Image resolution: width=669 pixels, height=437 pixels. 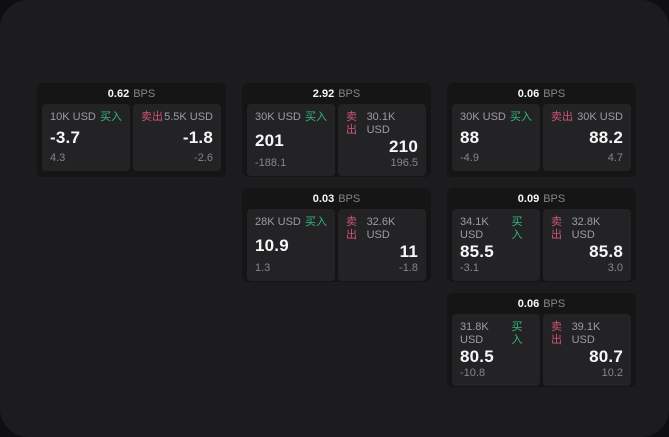 I want to click on sell-quote-panel: 卖出 30.1K USD 210 196.5, so click(x=382, y=140).